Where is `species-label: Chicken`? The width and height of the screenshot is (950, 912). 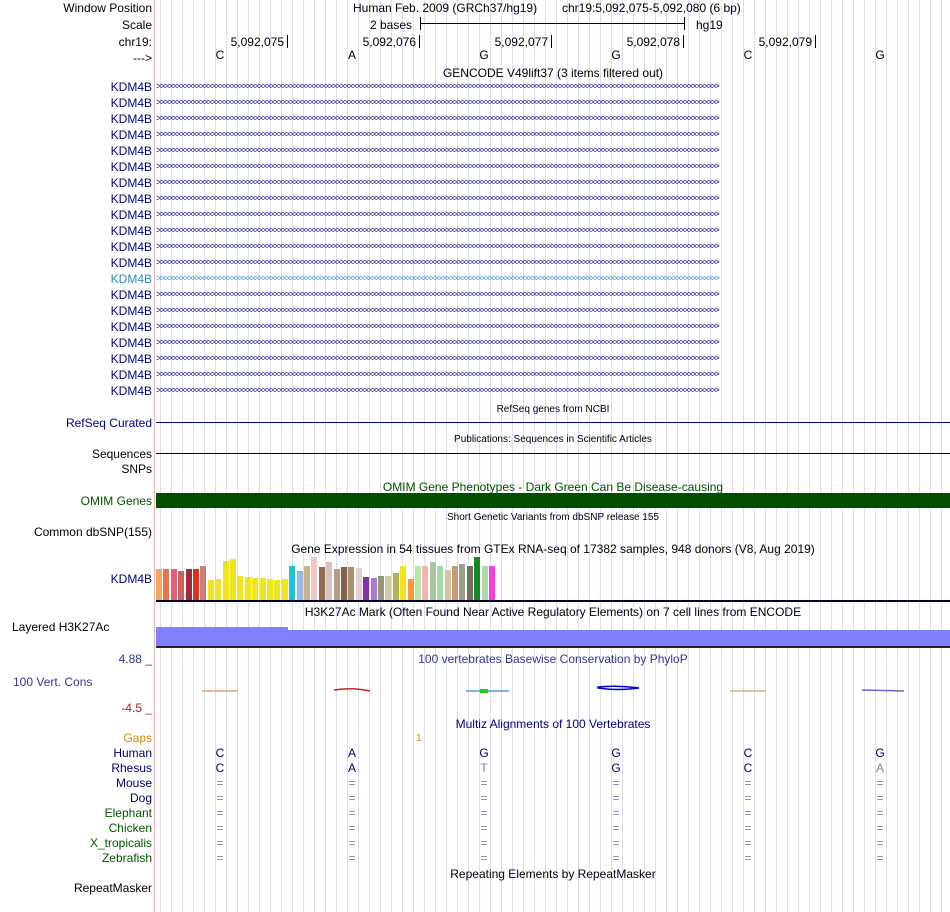
species-label: Chicken is located at coordinates (130, 828).